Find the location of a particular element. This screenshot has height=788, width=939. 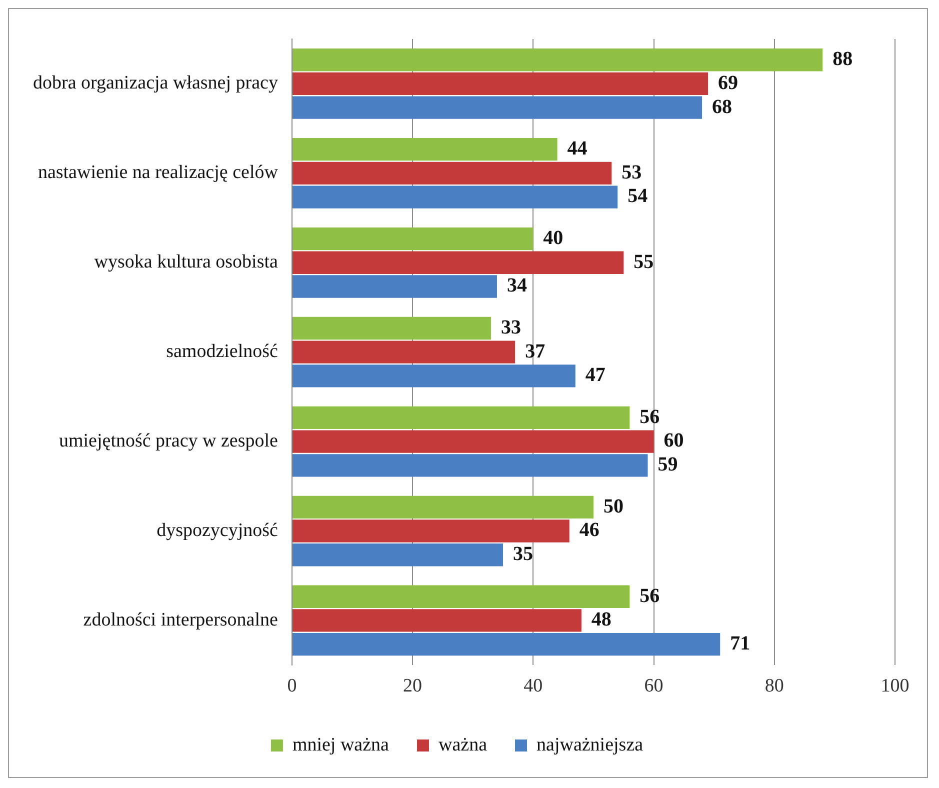

data-label: 37 is located at coordinates (535, 351).